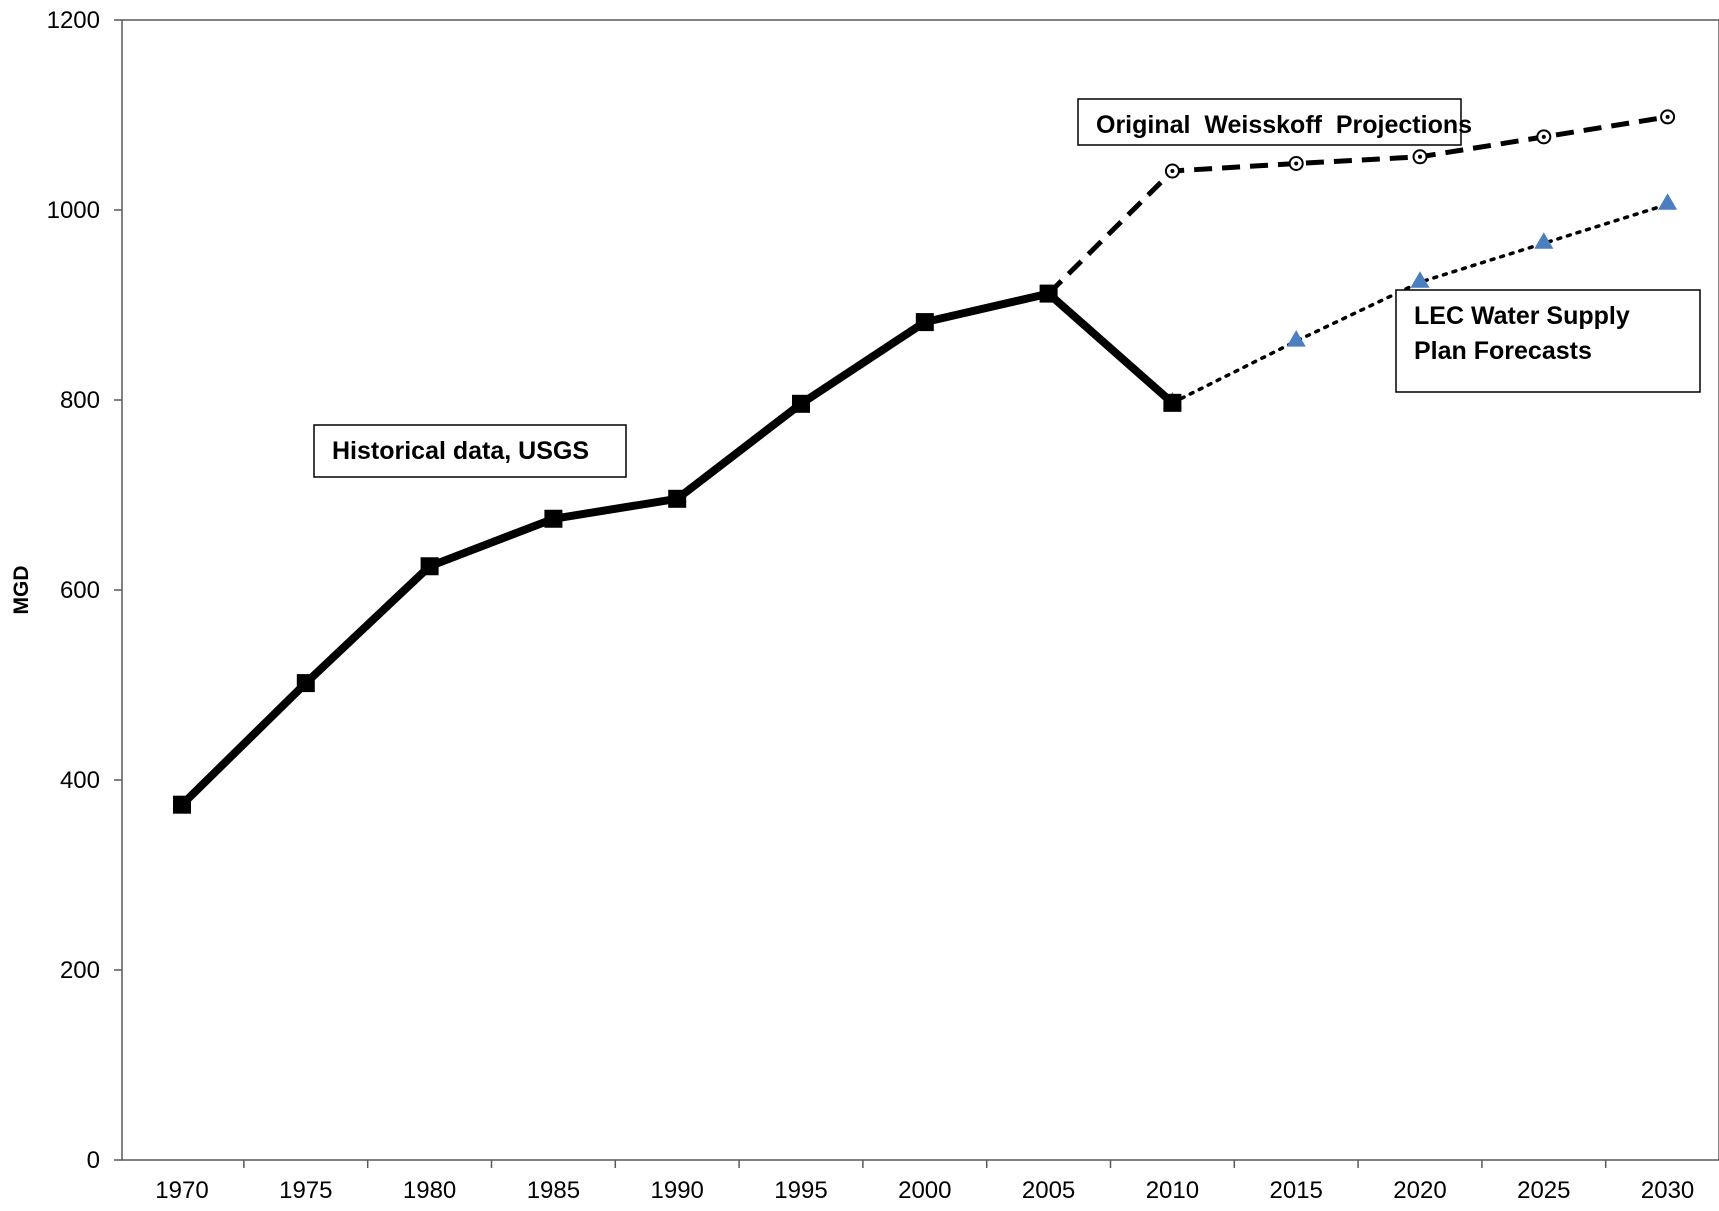 The height and width of the screenshot is (1211, 1719). What do you see at coordinates (1522, 316) in the screenshot?
I see `annotation-text: LEC Water Supply` at bounding box center [1522, 316].